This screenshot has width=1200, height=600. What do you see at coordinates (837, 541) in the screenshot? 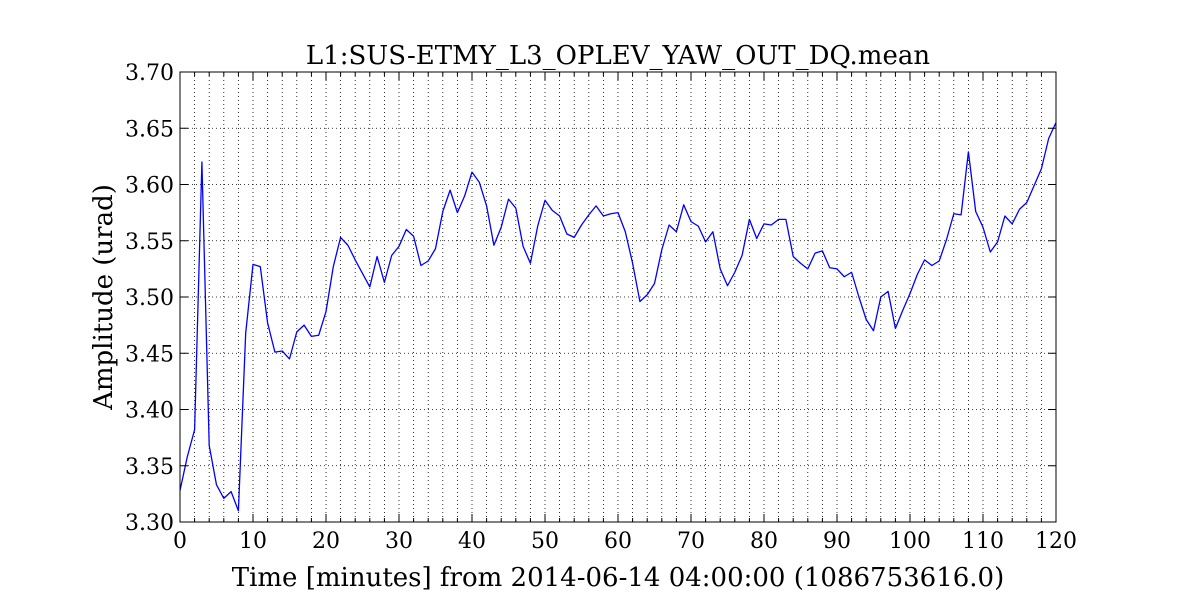
I see `x-tick-label: 90` at bounding box center [837, 541].